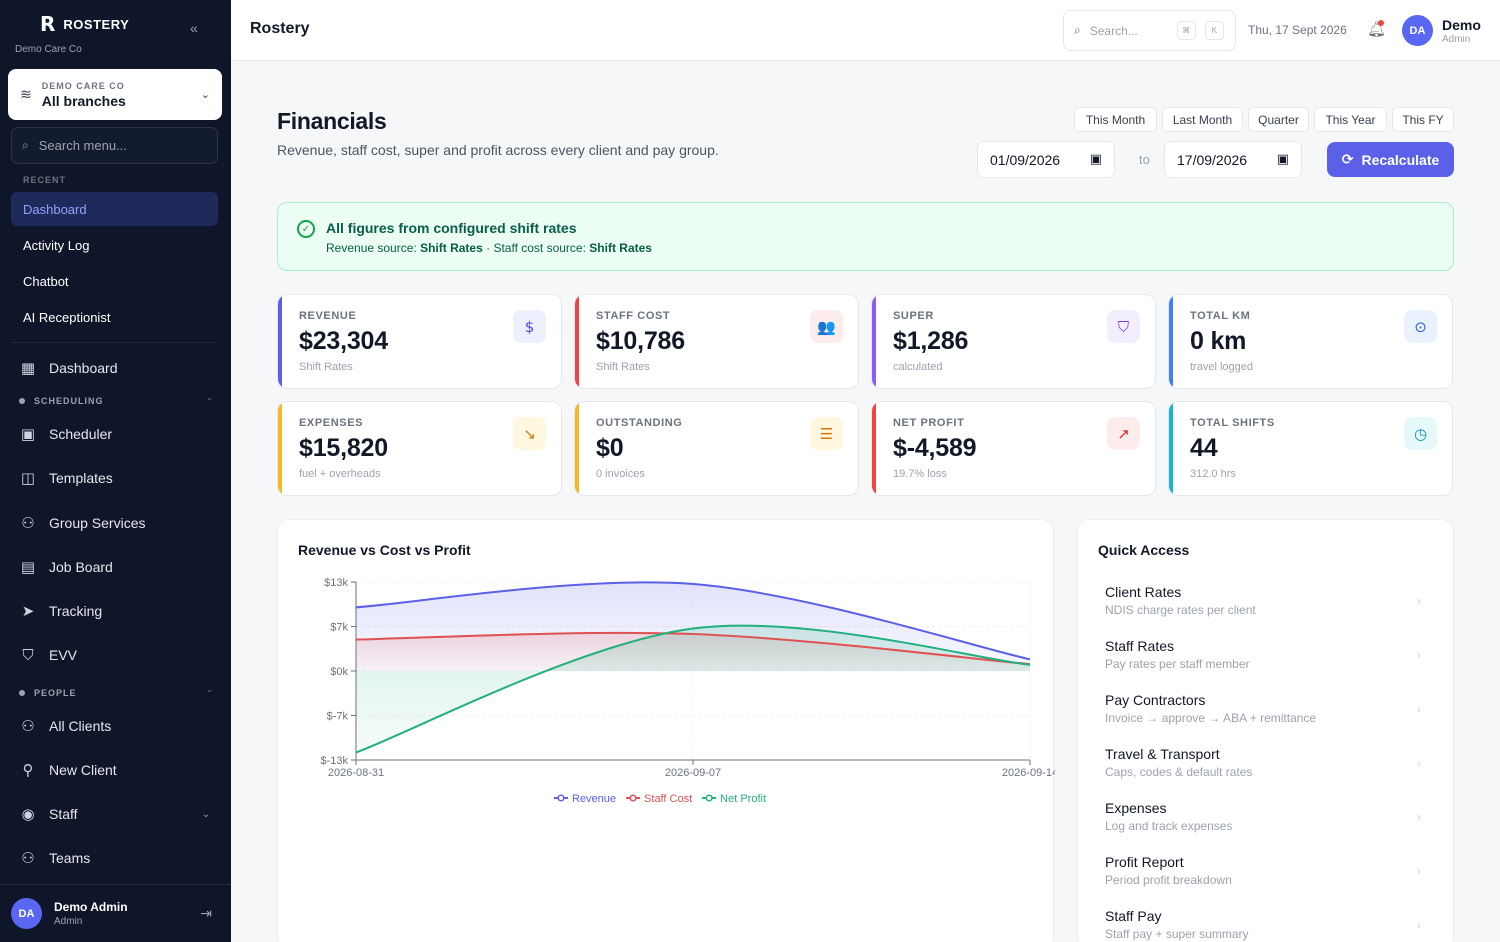  I want to click on clock-icon: ◷, so click(1420, 433).